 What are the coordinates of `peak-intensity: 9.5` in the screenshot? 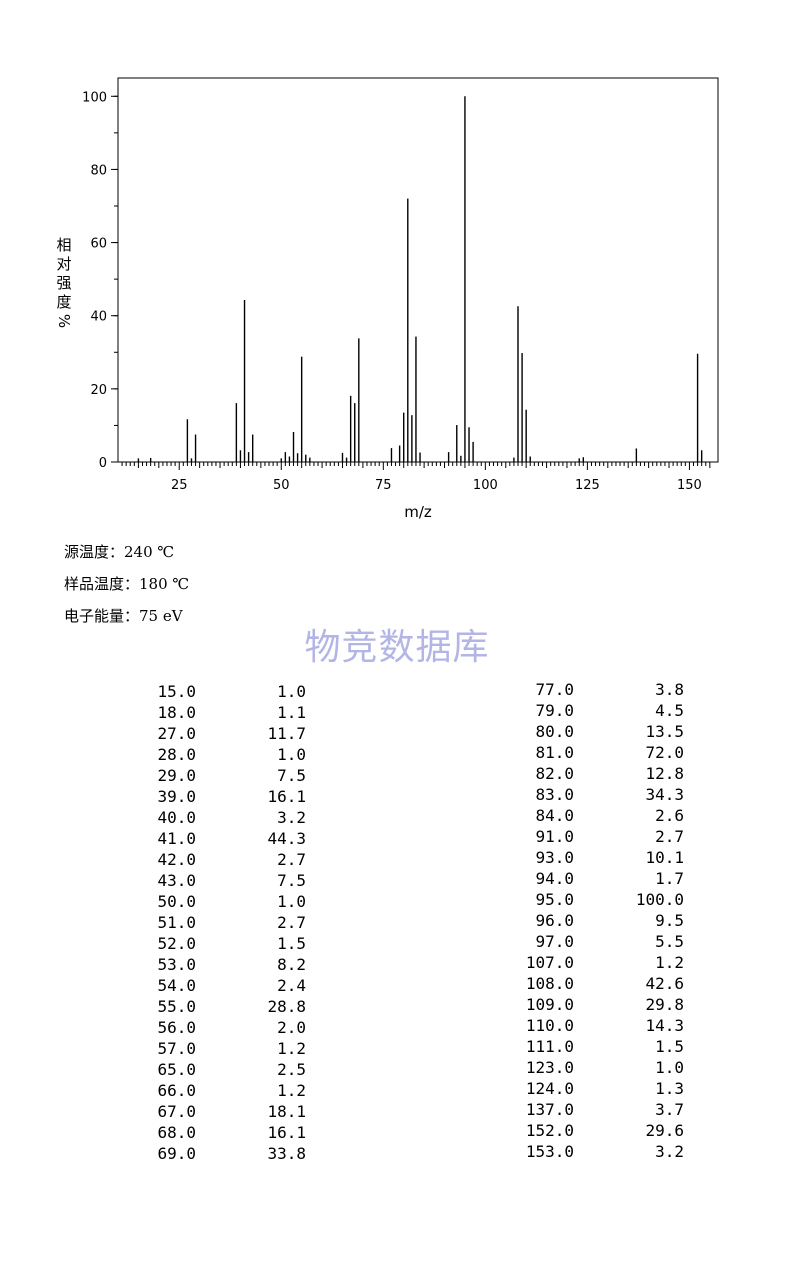 It's located at (669, 920).